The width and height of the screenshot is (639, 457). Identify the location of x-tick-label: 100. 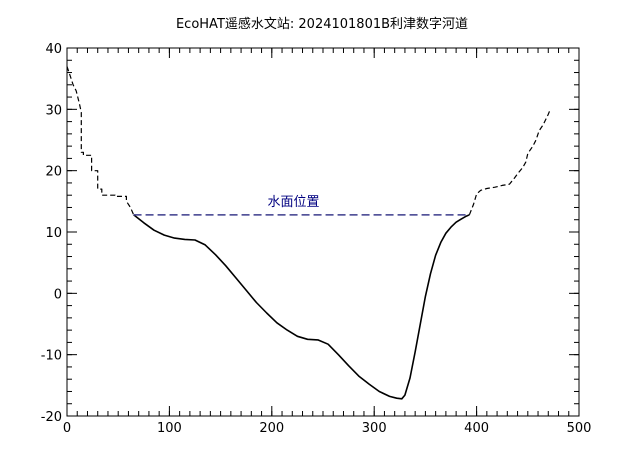
(169, 428).